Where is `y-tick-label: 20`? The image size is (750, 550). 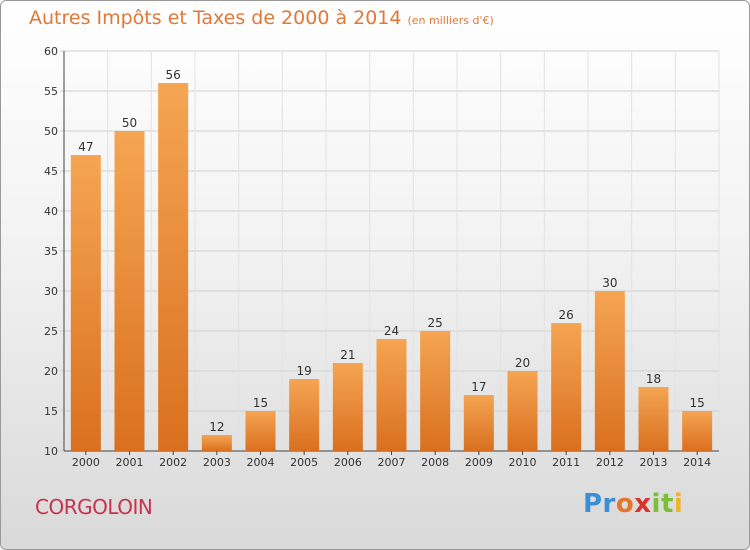
y-tick-label: 20 is located at coordinates (51, 371).